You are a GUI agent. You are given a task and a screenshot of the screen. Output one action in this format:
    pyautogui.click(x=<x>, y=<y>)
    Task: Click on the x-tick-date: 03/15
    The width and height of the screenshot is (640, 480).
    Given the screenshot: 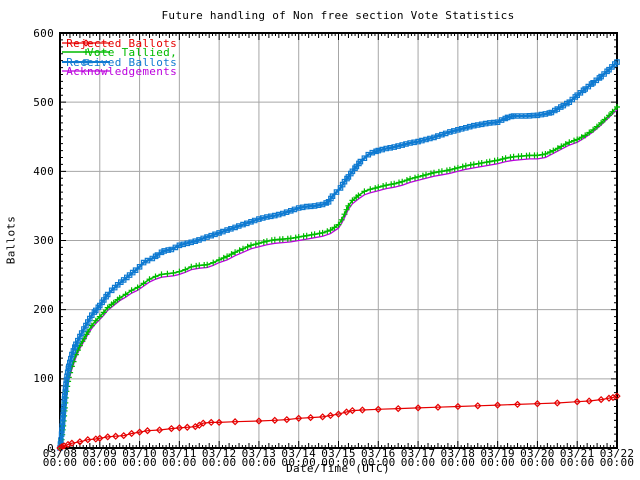 What is the action you would take?
    pyautogui.click(x=338, y=453)
    